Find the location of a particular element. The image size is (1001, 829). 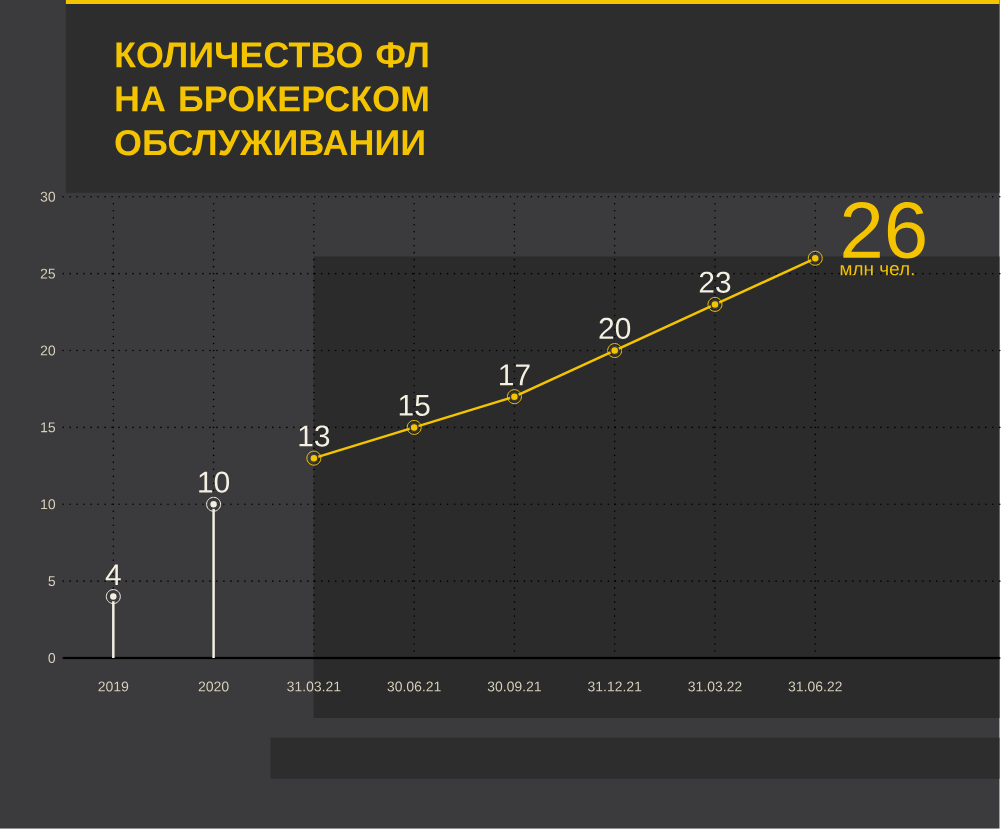

x-tick-label: 2019 is located at coordinates (113, 686).